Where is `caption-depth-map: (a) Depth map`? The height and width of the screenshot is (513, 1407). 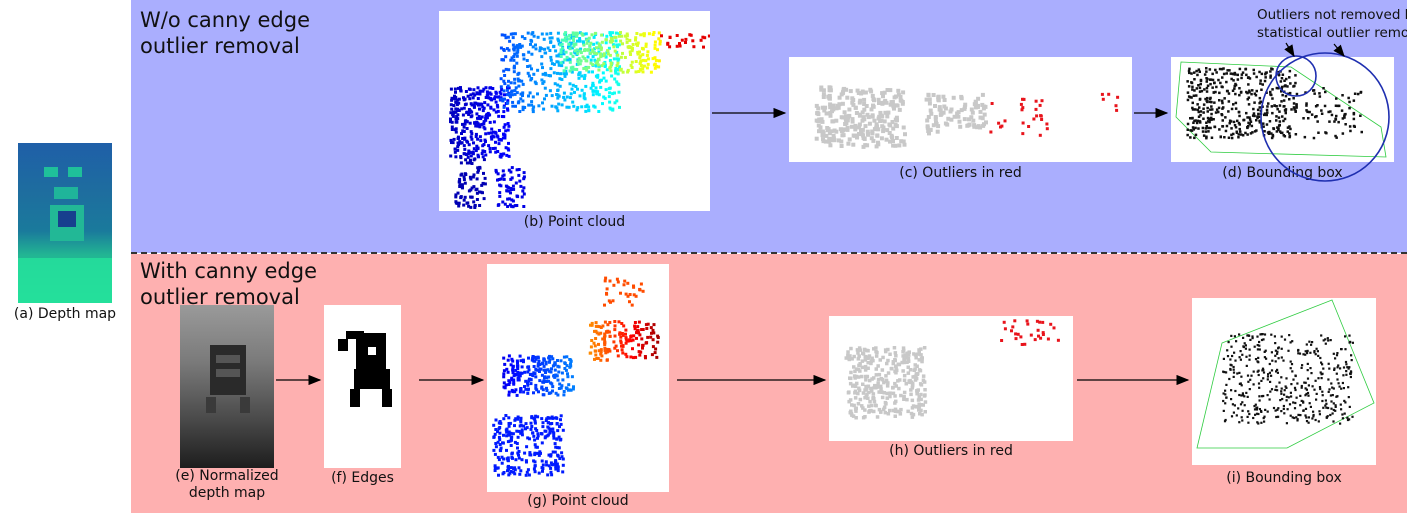 caption-depth-map: (a) Depth map is located at coordinates (65, 314).